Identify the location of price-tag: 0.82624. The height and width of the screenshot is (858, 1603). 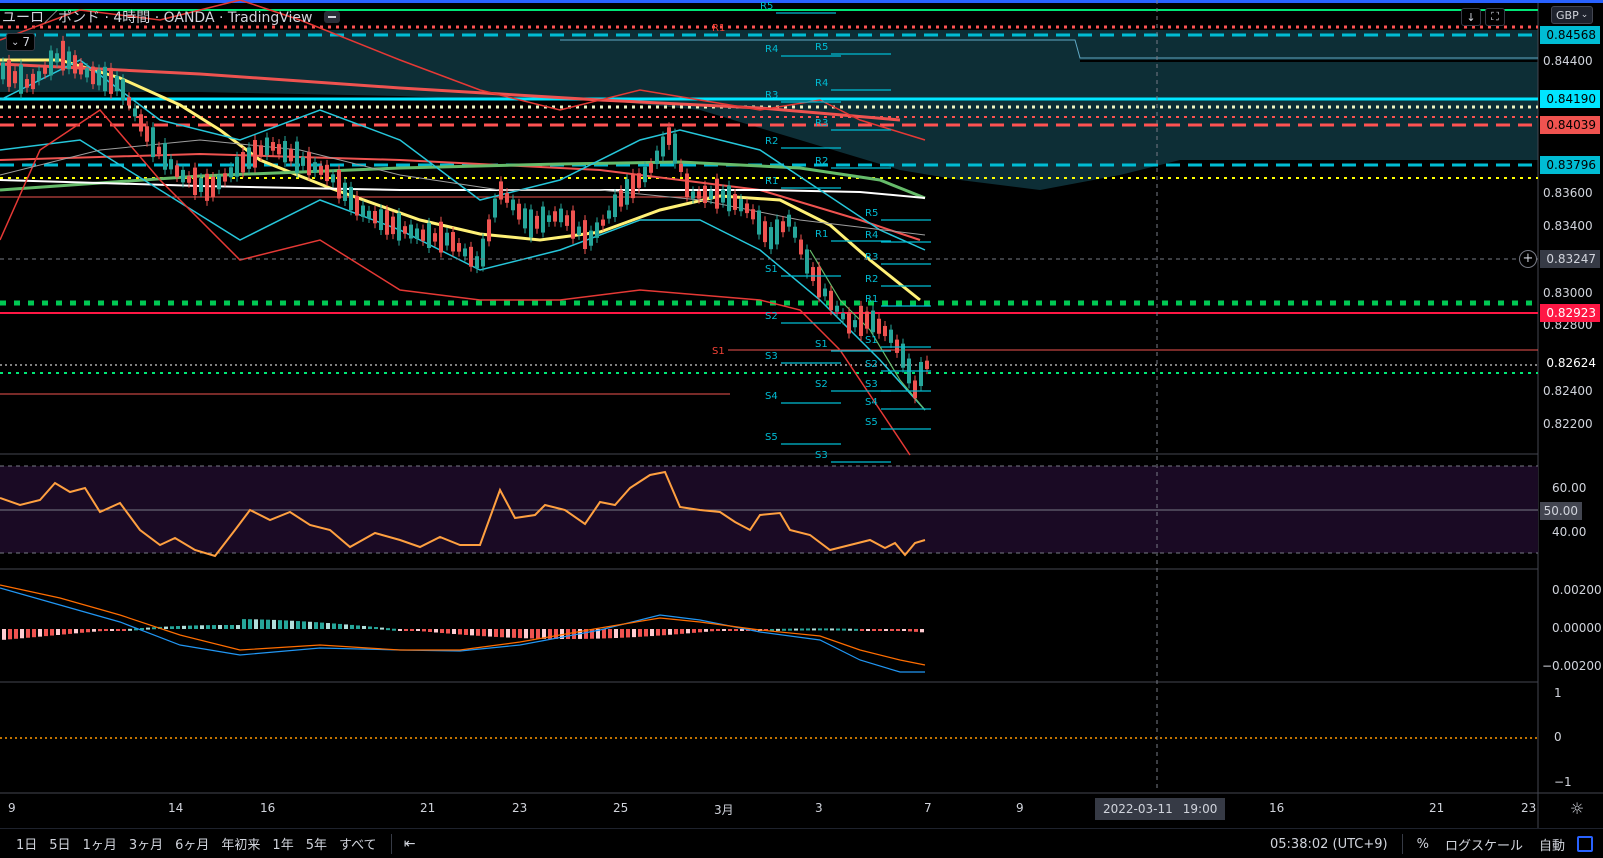
(1570, 363).